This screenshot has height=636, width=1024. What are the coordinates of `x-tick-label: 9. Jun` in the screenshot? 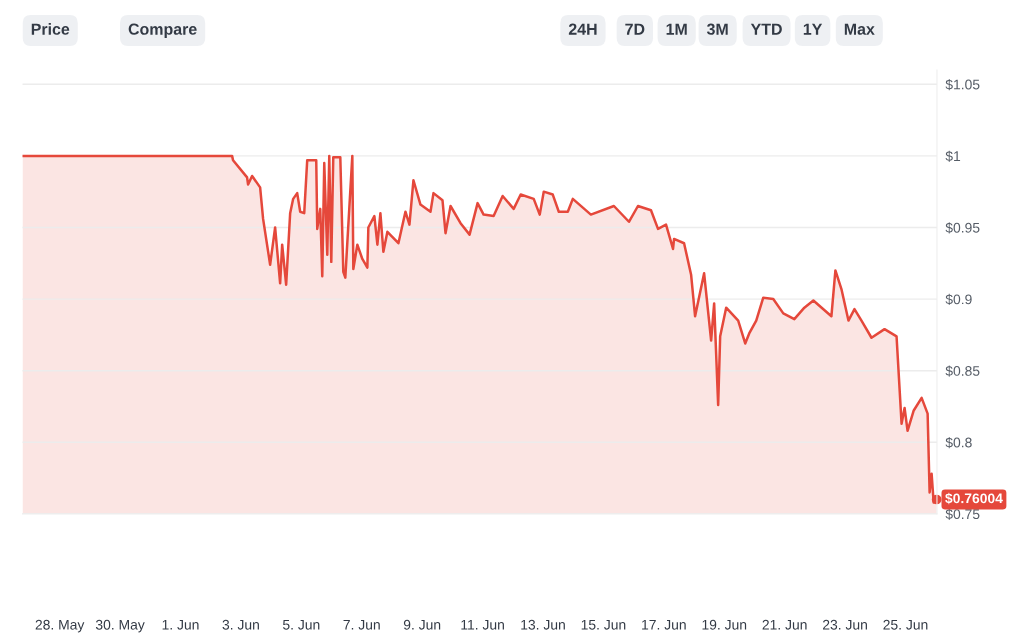 It's located at (422, 624).